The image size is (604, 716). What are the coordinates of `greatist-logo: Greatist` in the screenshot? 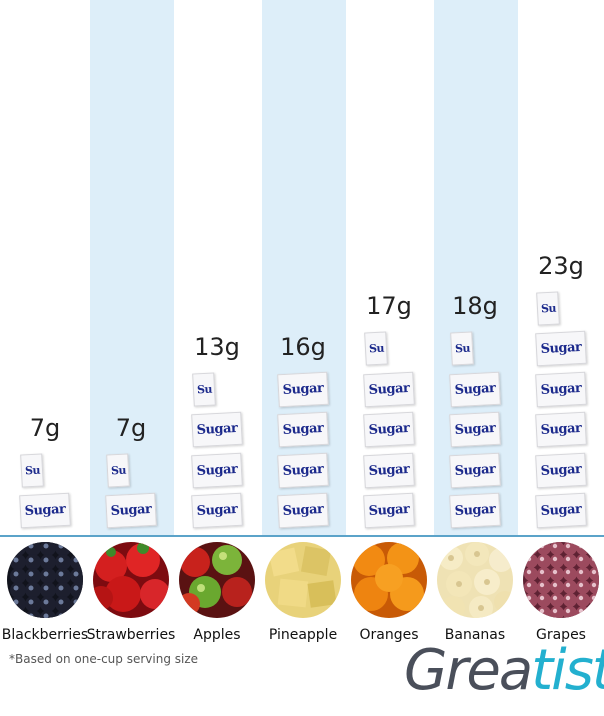 It's located at (504, 676).